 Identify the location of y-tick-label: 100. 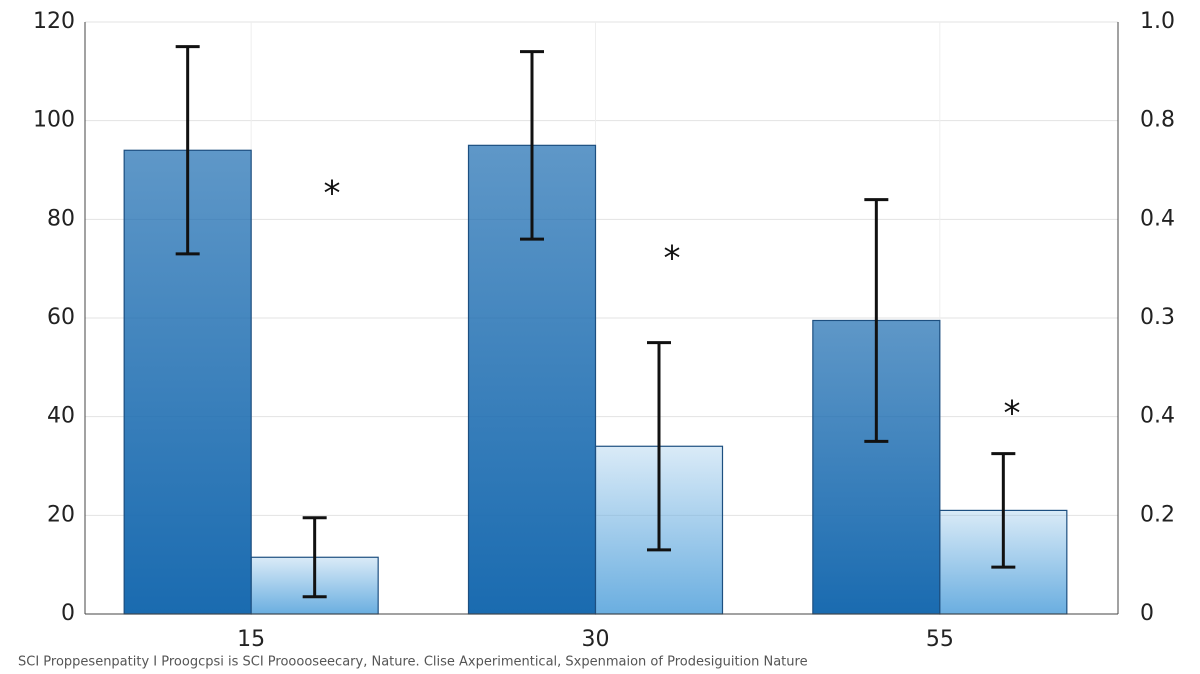
(54, 120).